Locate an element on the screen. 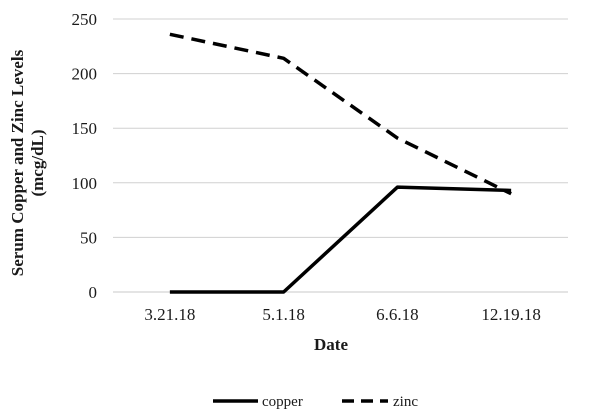  y-tick-label: 250 is located at coordinates (85, 19).